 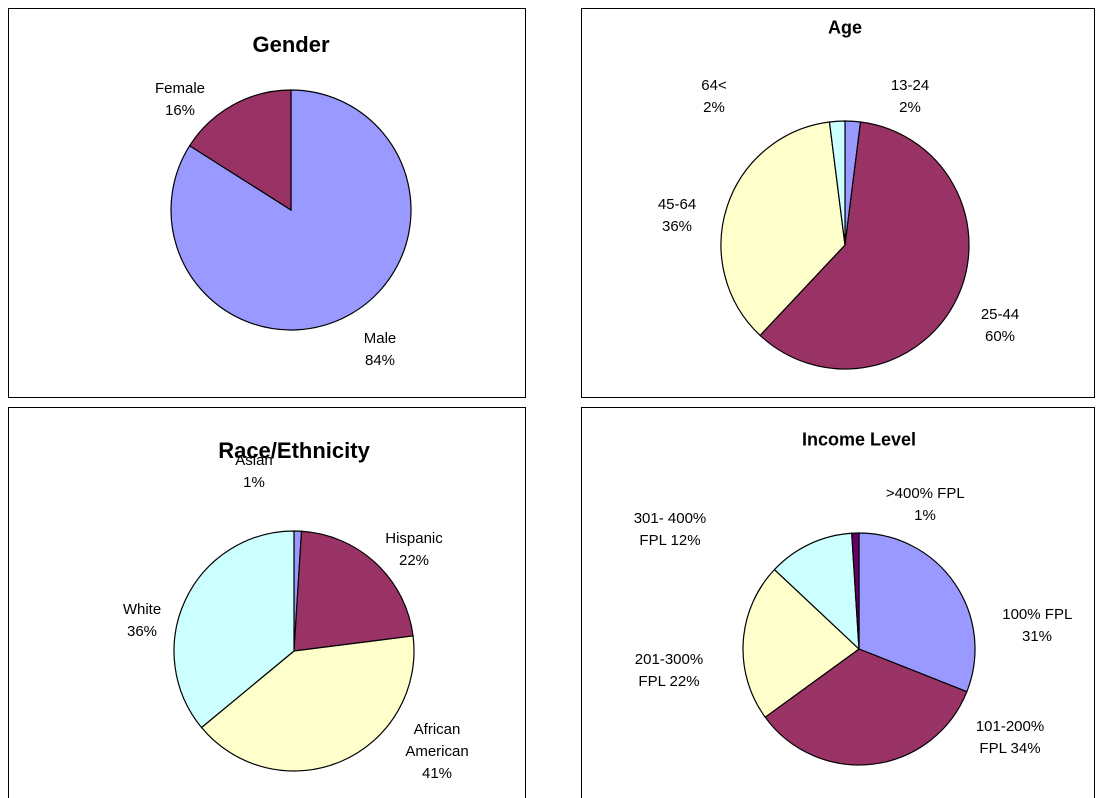 I want to click on label-text: 100% FPL, so click(x=1037, y=614).